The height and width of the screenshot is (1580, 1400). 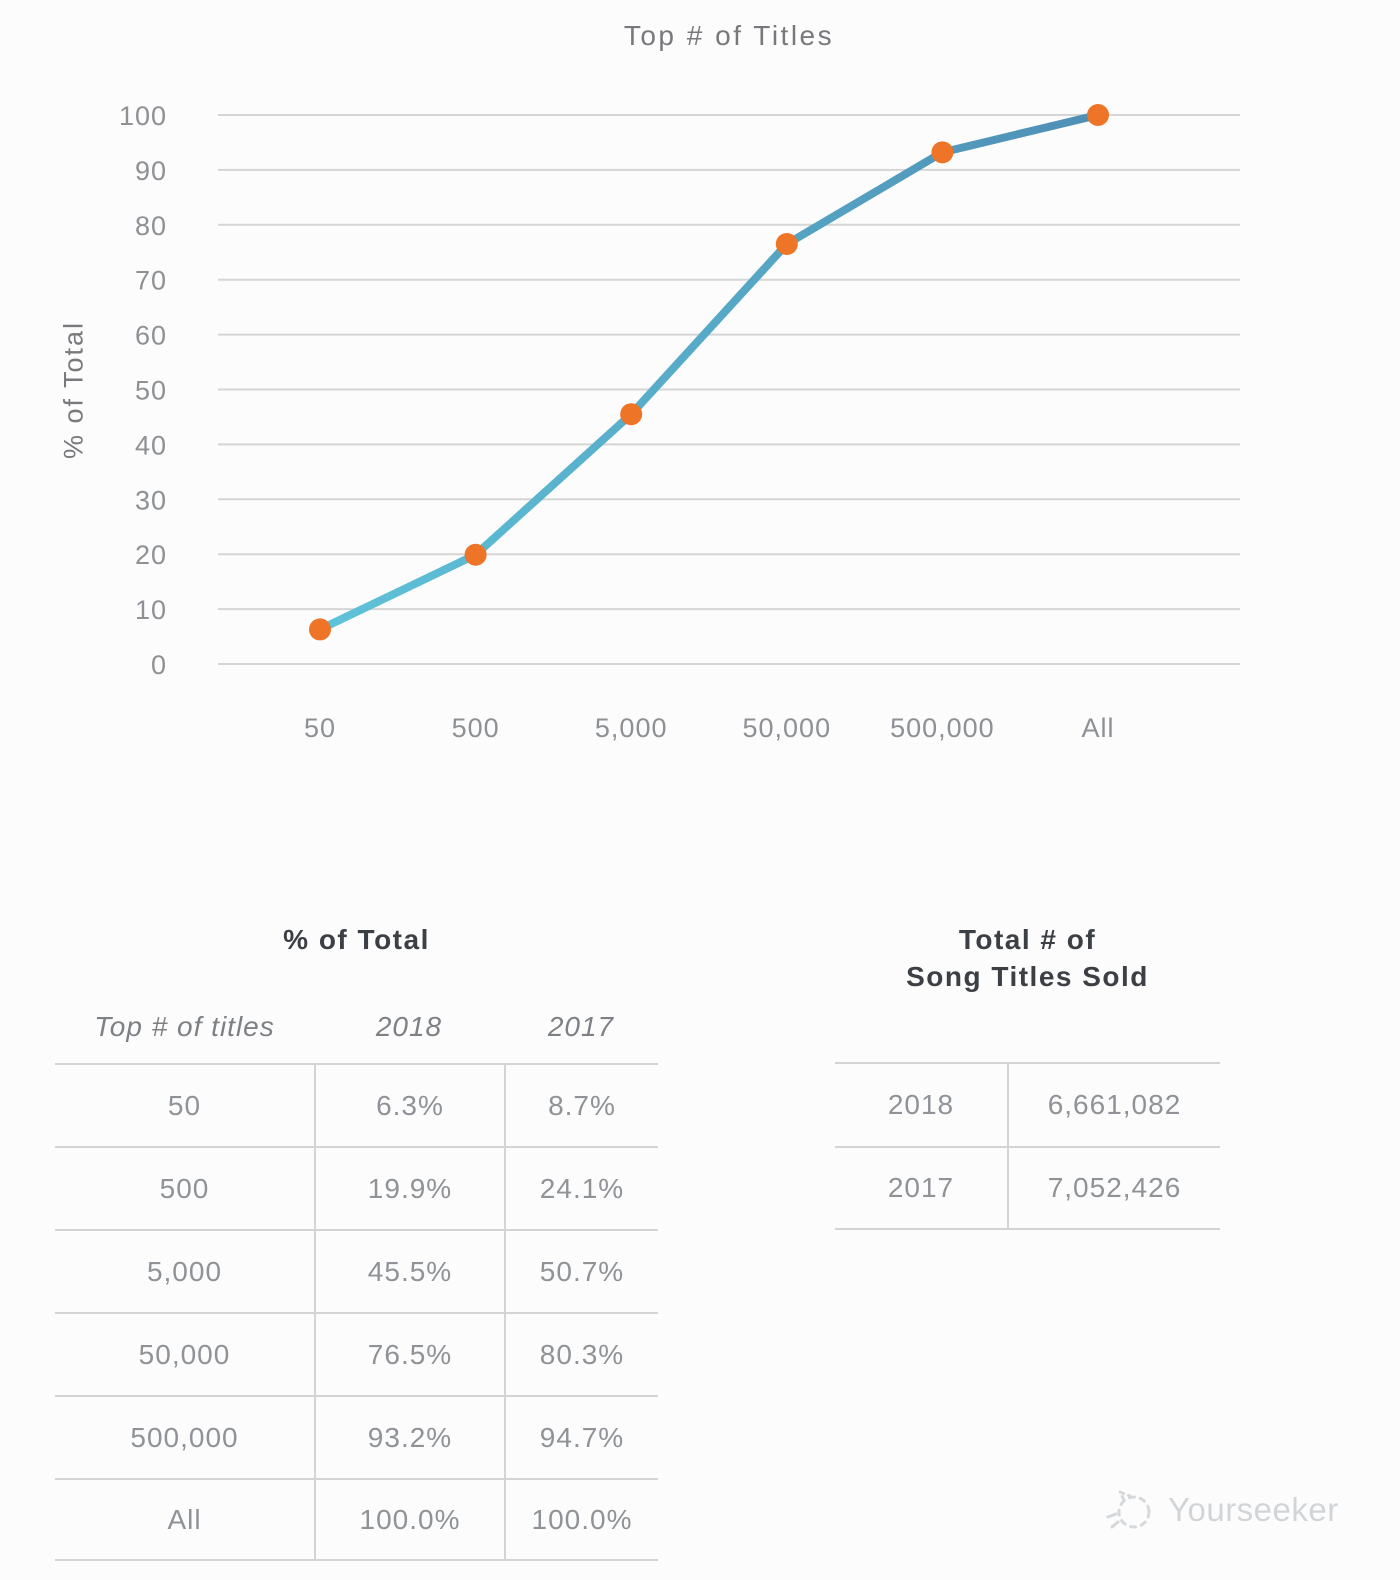 I want to click on y-tick-label: 10, so click(x=151, y=610).